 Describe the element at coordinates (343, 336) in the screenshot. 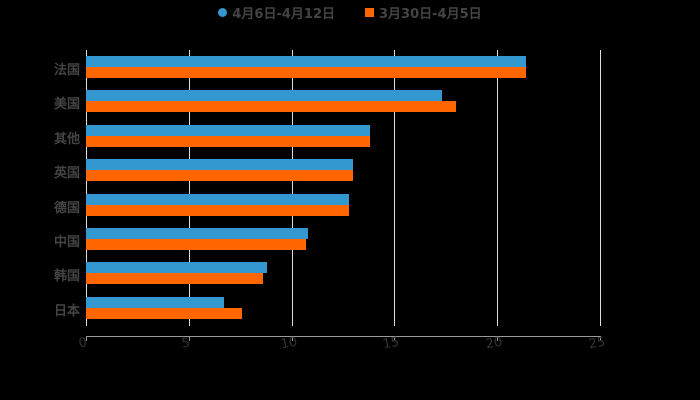

I see `x-axis-line` at that location.